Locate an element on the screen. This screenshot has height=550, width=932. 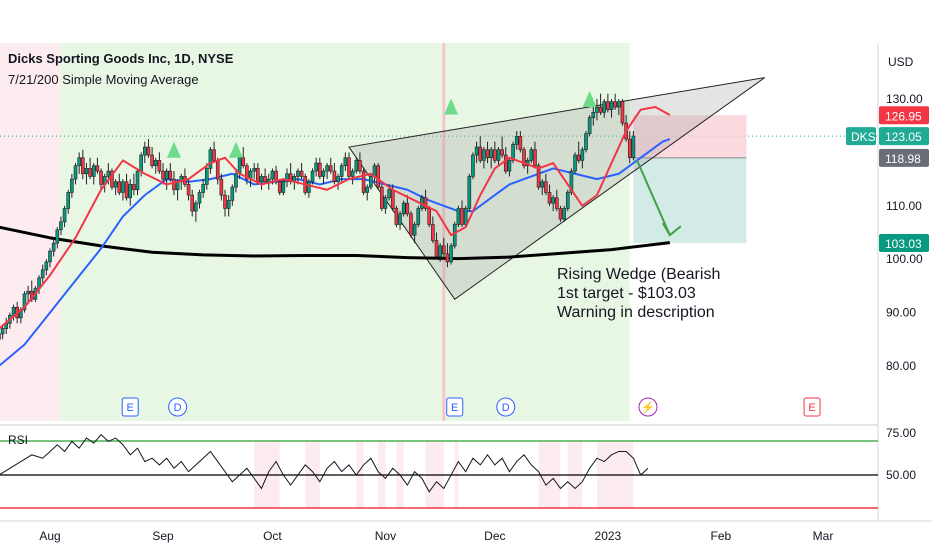
annotation-text: Warning in description is located at coordinates (636, 312).